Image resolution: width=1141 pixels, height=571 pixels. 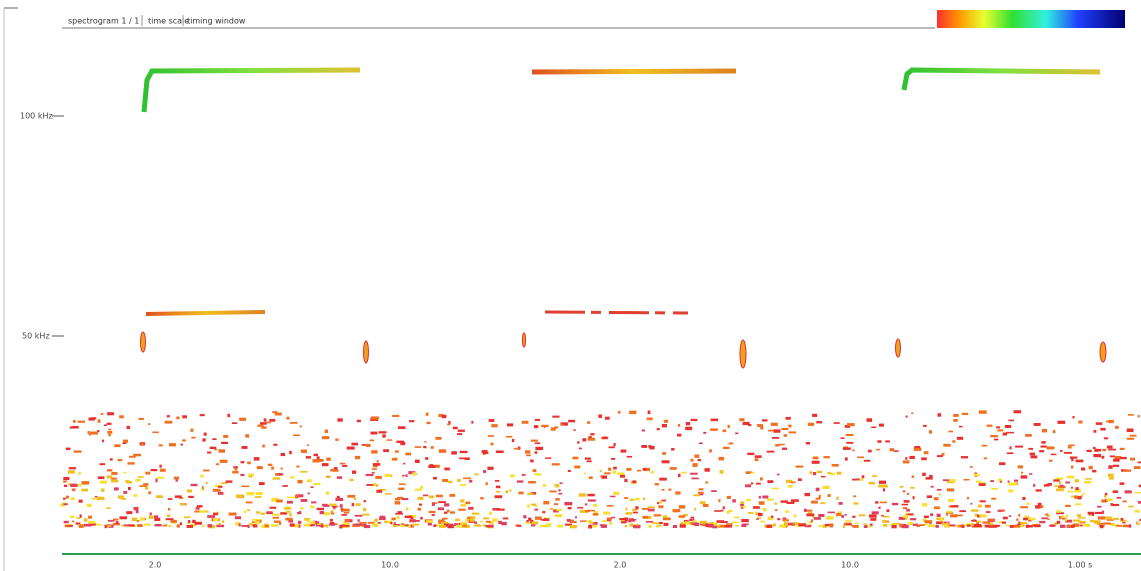 What do you see at coordinates (103, 21) in the screenshot?
I see `tab: spectrogram 1 / 1` at bounding box center [103, 21].